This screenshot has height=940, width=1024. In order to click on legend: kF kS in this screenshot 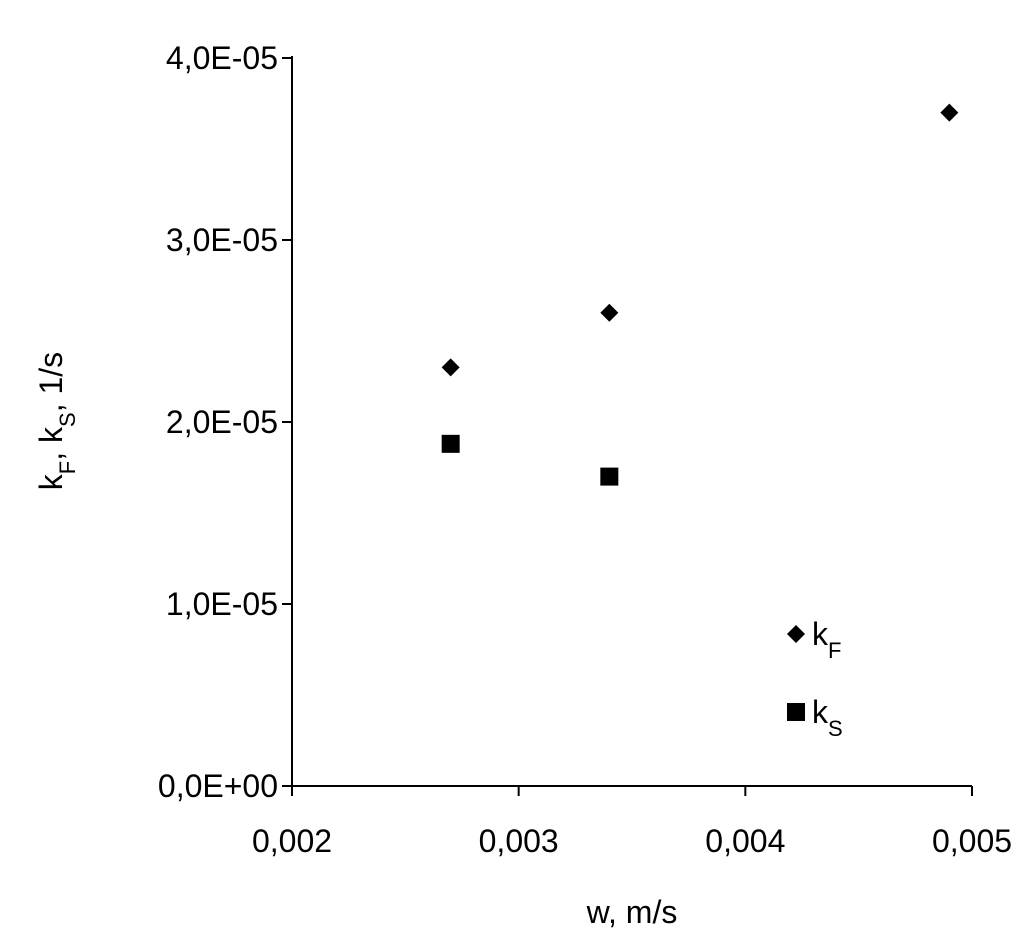, I will do `click(815, 678)`.